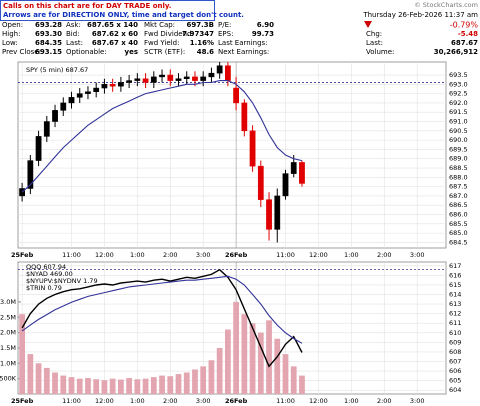 Image resolution: width=480 pixels, height=406 pixels. What do you see at coordinates (164, 52) in the screenshot?
I see `info-label: SCTR (ETF):` at bounding box center [164, 52].